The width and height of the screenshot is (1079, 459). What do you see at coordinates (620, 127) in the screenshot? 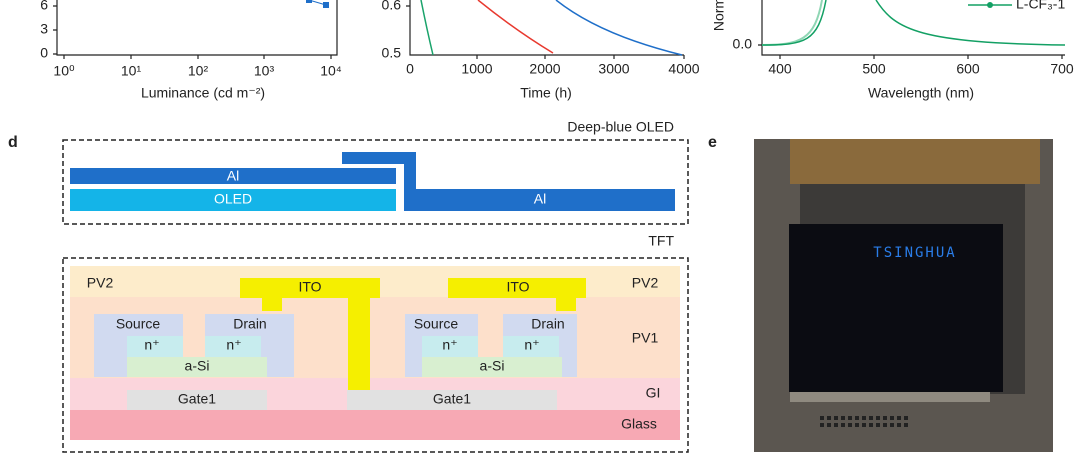
I see `oled-title: Deep-blue OLED` at bounding box center [620, 127].